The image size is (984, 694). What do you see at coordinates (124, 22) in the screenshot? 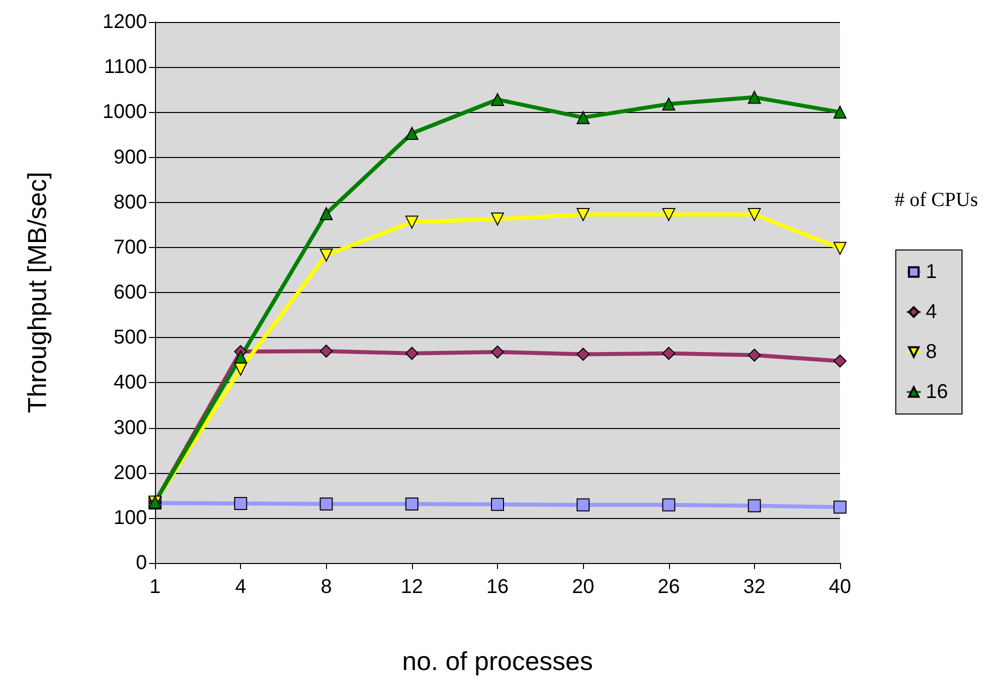
I see `y-tick-label: 1200` at bounding box center [124, 22].